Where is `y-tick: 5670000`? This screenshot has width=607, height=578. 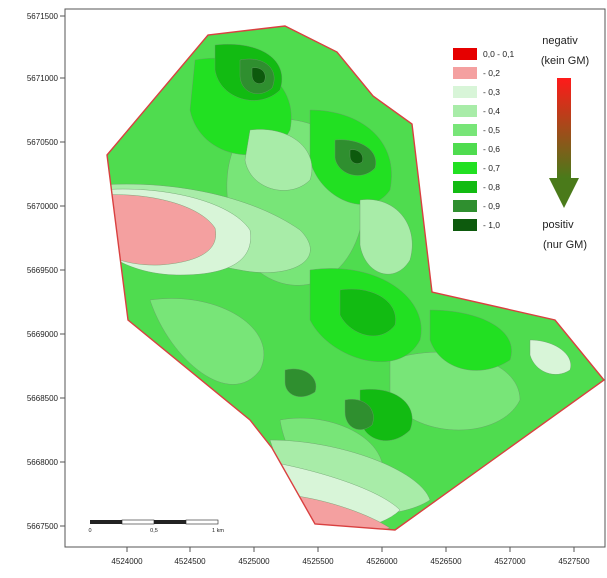 y-tick: 5670000 is located at coordinates (46, 206).